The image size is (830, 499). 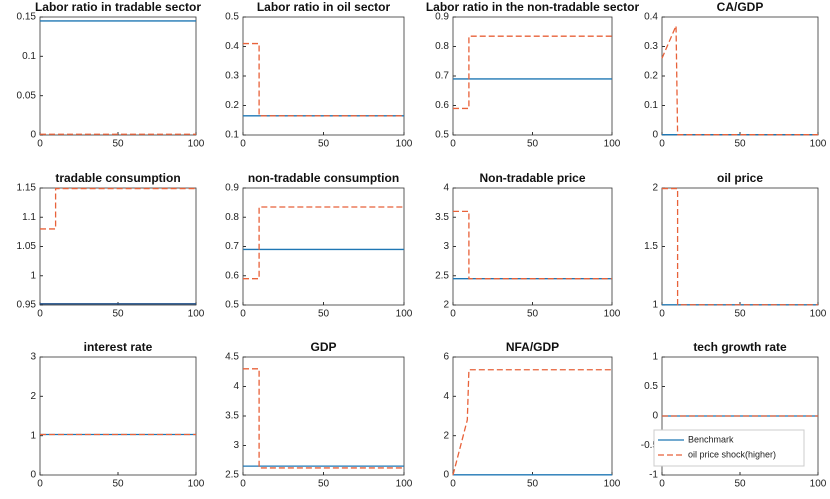 What do you see at coordinates (732, 454) in the screenshot?
I see `legend-label: oil price shock(higher)` at bounding box center [732, 454].